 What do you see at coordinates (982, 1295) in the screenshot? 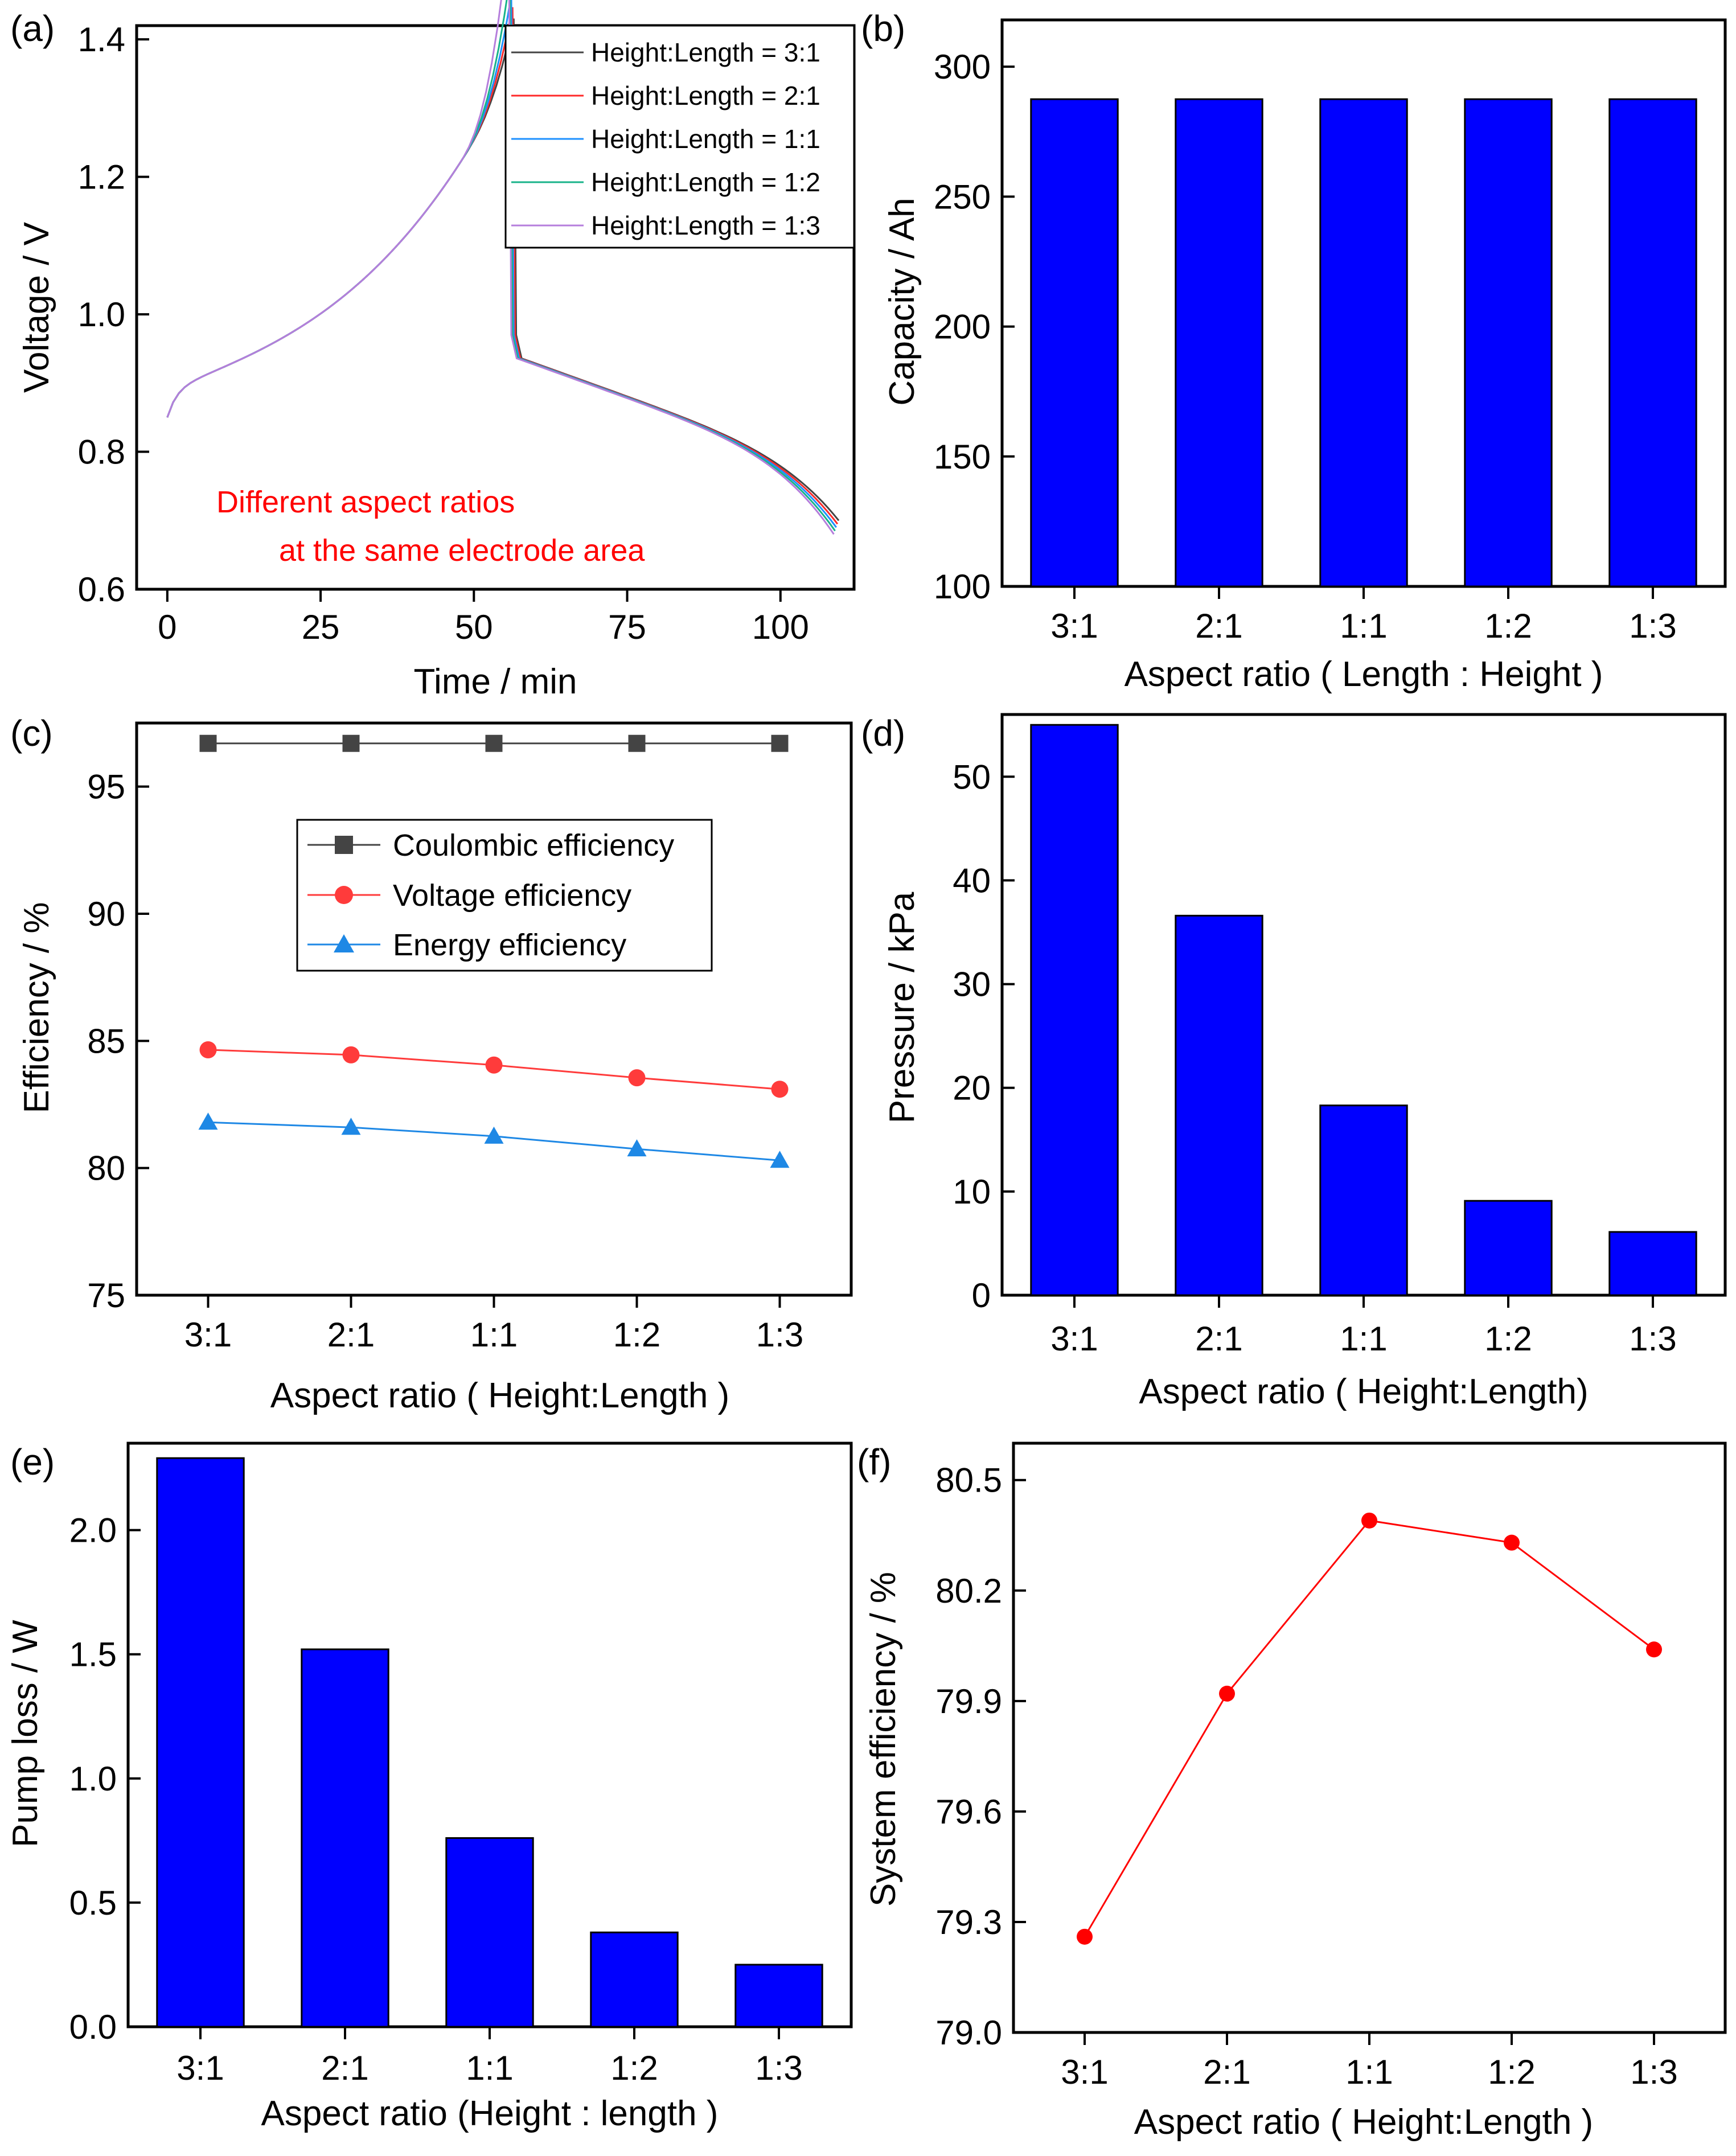
I see `panel-d-y-tick-label-0: 0` at bounding box center [982, 1295].